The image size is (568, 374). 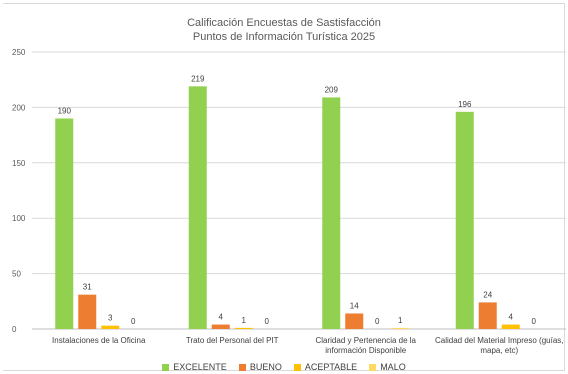 What do you see at coordinates (19, 52) in the screenshot?
I see `y-tick-label: 250` at bounding box center [19, 52].